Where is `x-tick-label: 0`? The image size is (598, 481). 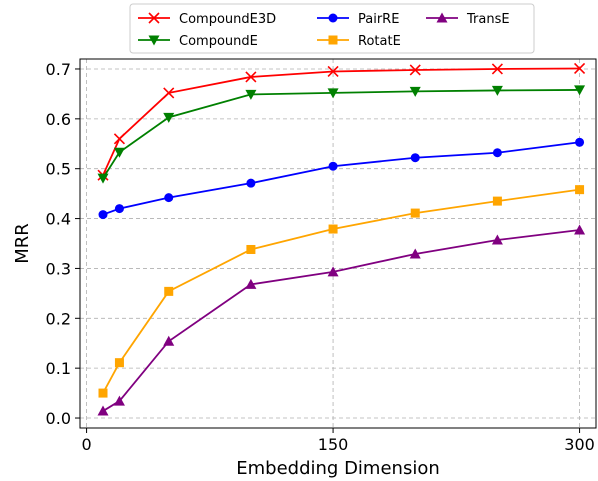
x-tick-label: 0 is located at coordinates (86, 444).